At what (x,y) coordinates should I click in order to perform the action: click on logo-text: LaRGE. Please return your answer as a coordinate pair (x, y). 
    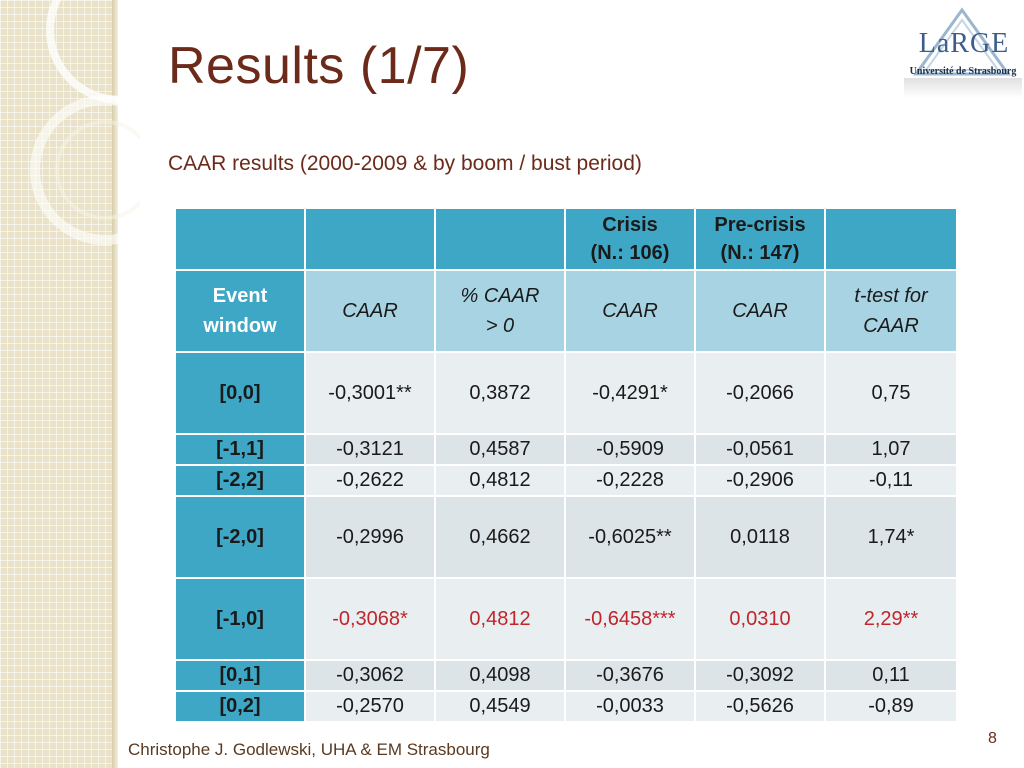
    Looking at the image, I should click on (964, 43).